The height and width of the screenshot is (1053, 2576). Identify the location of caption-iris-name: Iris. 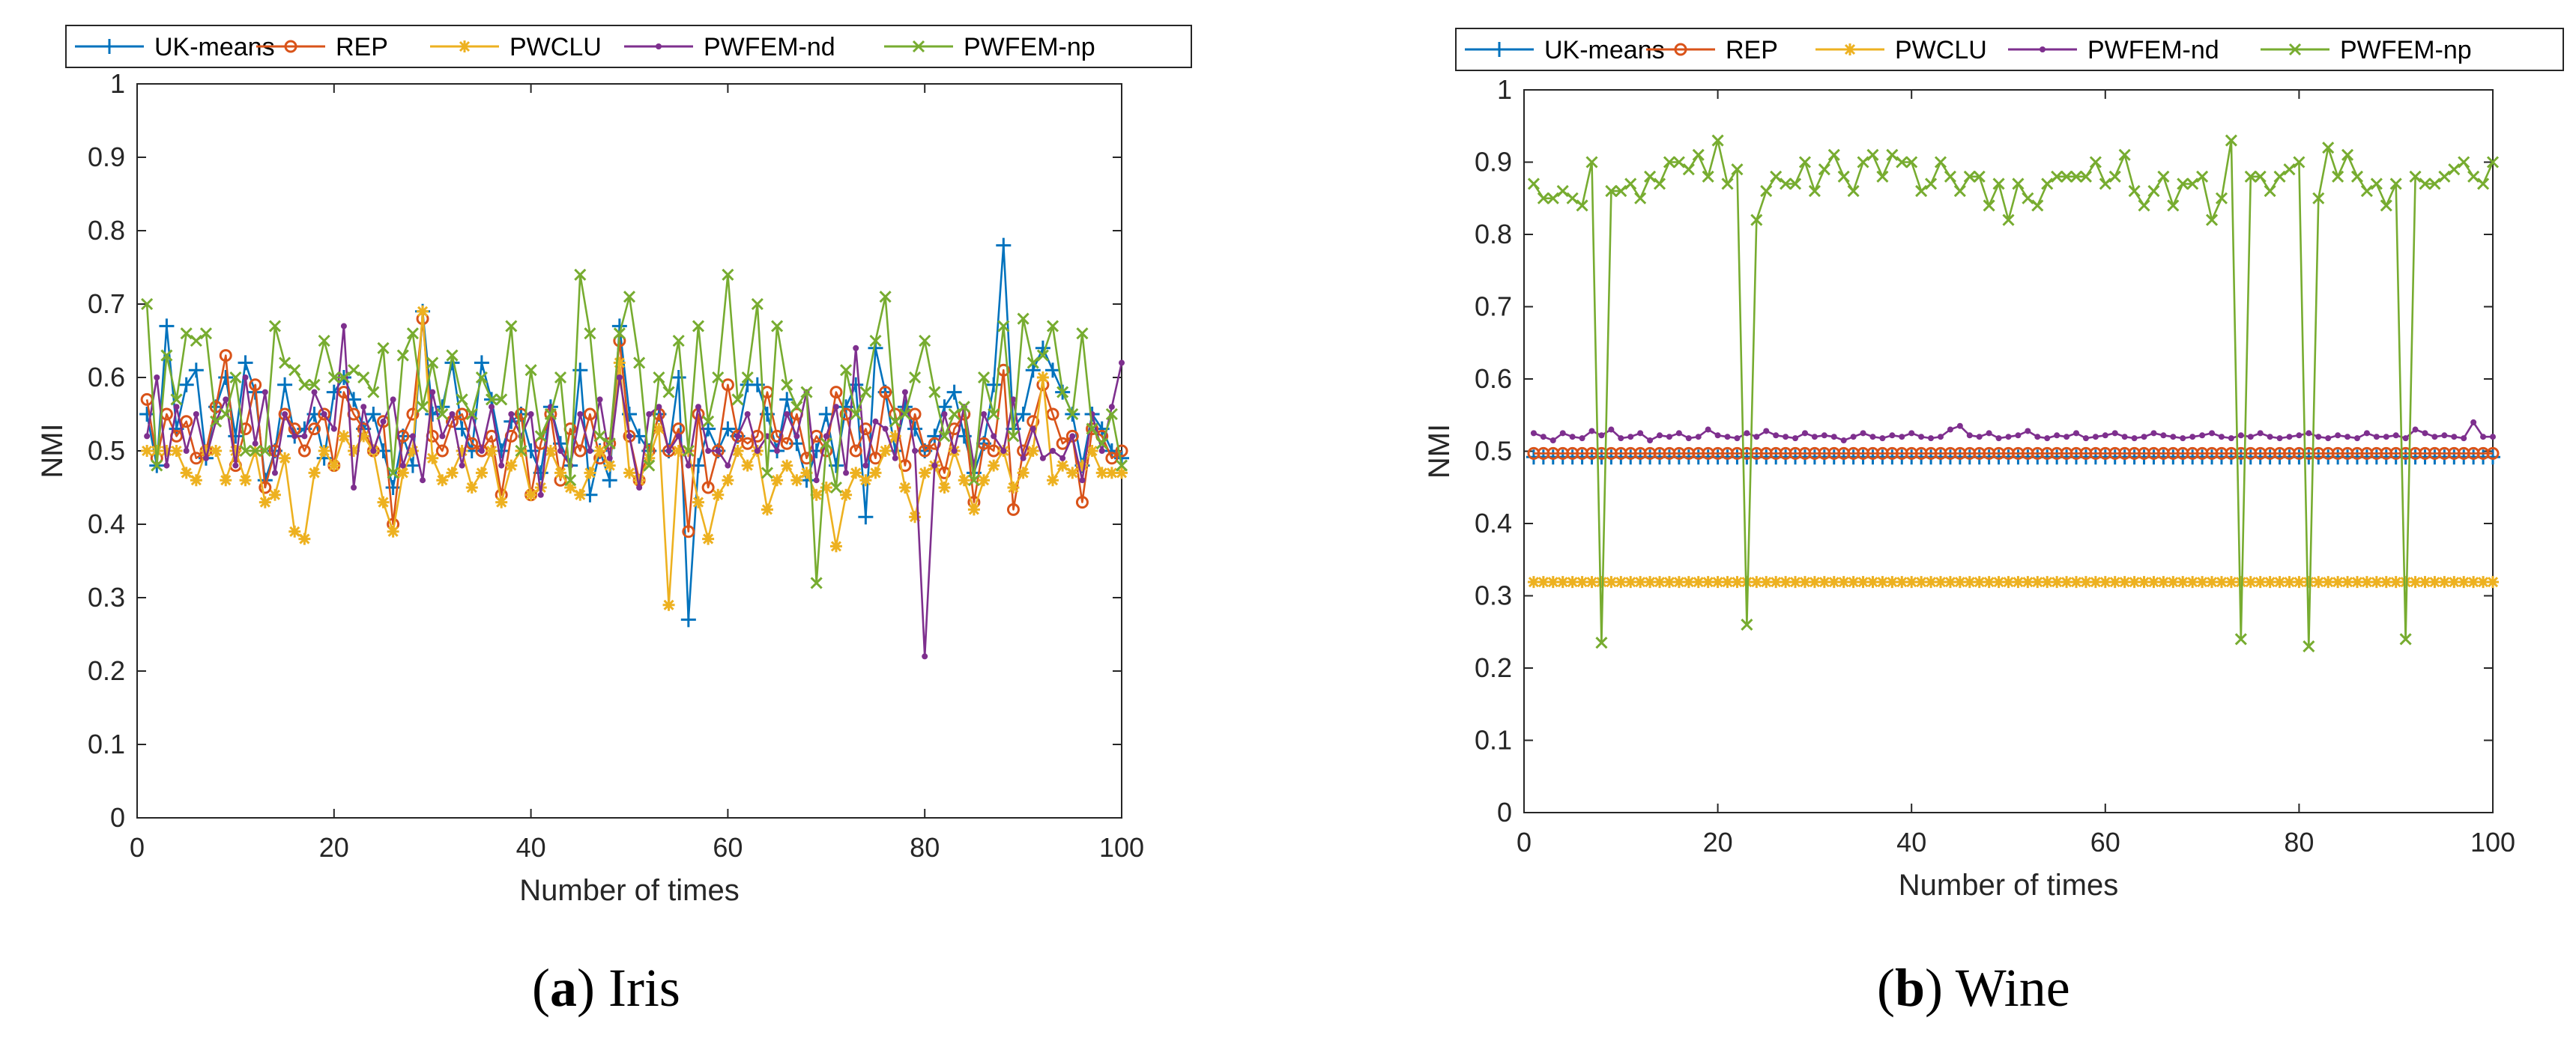
(644, 988).